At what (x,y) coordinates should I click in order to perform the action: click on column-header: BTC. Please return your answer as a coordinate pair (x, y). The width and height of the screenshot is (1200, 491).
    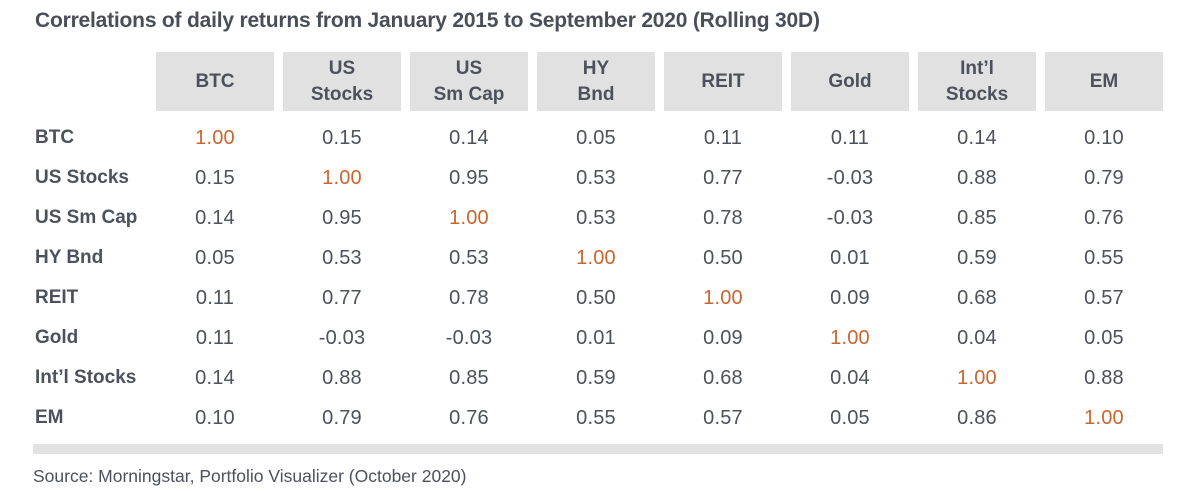
    Looking at the image, I should click on (215, 81).